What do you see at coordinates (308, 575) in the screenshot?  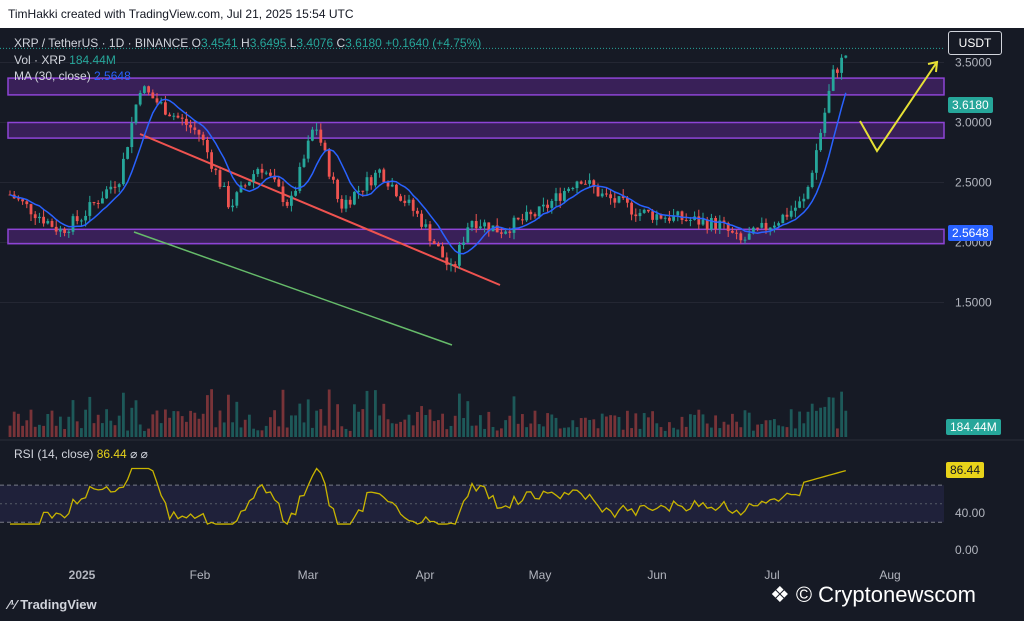 I see `time-tick-label: Mar` at bounding box center [308, 575].